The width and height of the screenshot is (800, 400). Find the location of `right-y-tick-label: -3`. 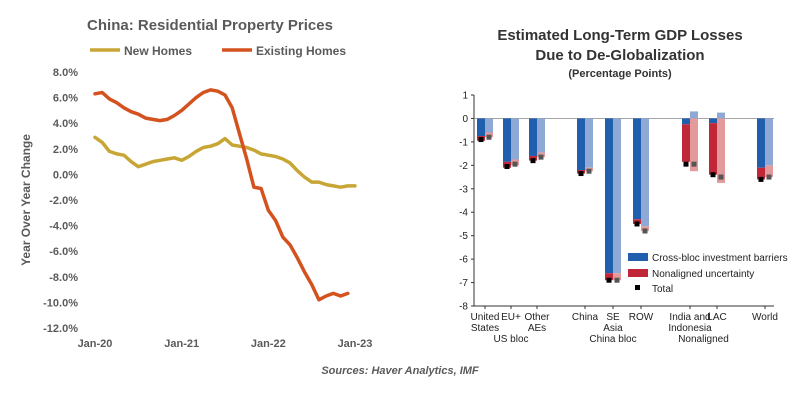

right-y-tick-label: -3 is located at coordinates (463, 189).